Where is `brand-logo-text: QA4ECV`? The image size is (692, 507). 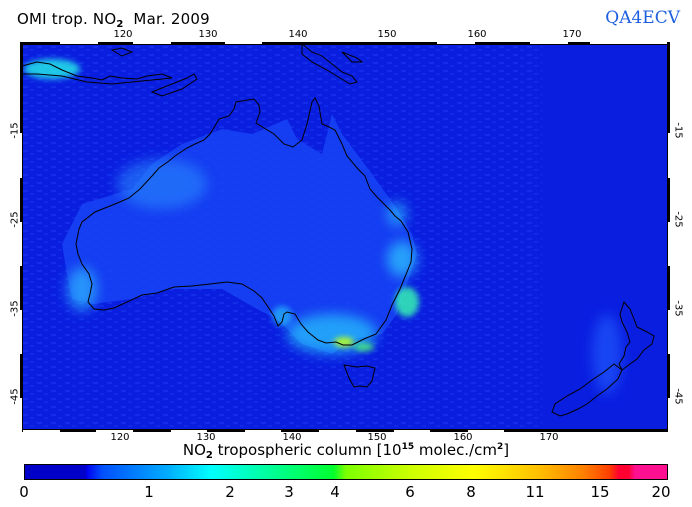 brand-logo-text: QA4ECV is located at coordinates (642, 18).